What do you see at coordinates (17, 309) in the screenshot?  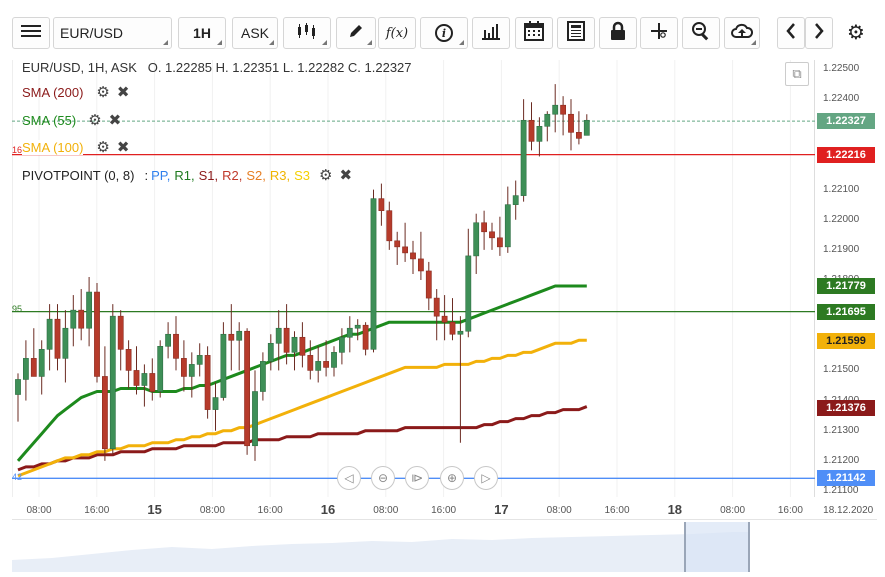 I see `green-level-edge-label: 95` at bounding box center [17, 309].